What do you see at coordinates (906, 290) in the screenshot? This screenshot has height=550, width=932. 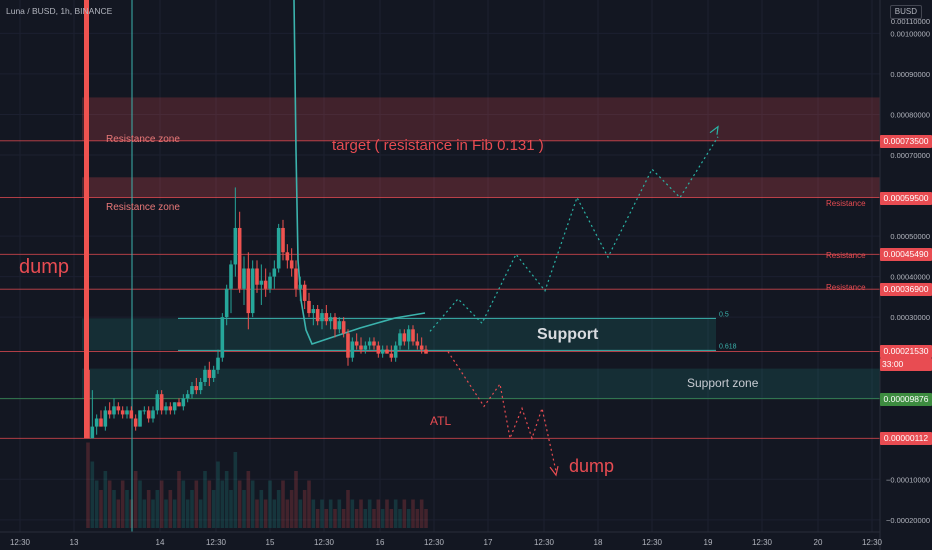 I see `price-badge: 0.00036900` at bounding box center [906, 290].